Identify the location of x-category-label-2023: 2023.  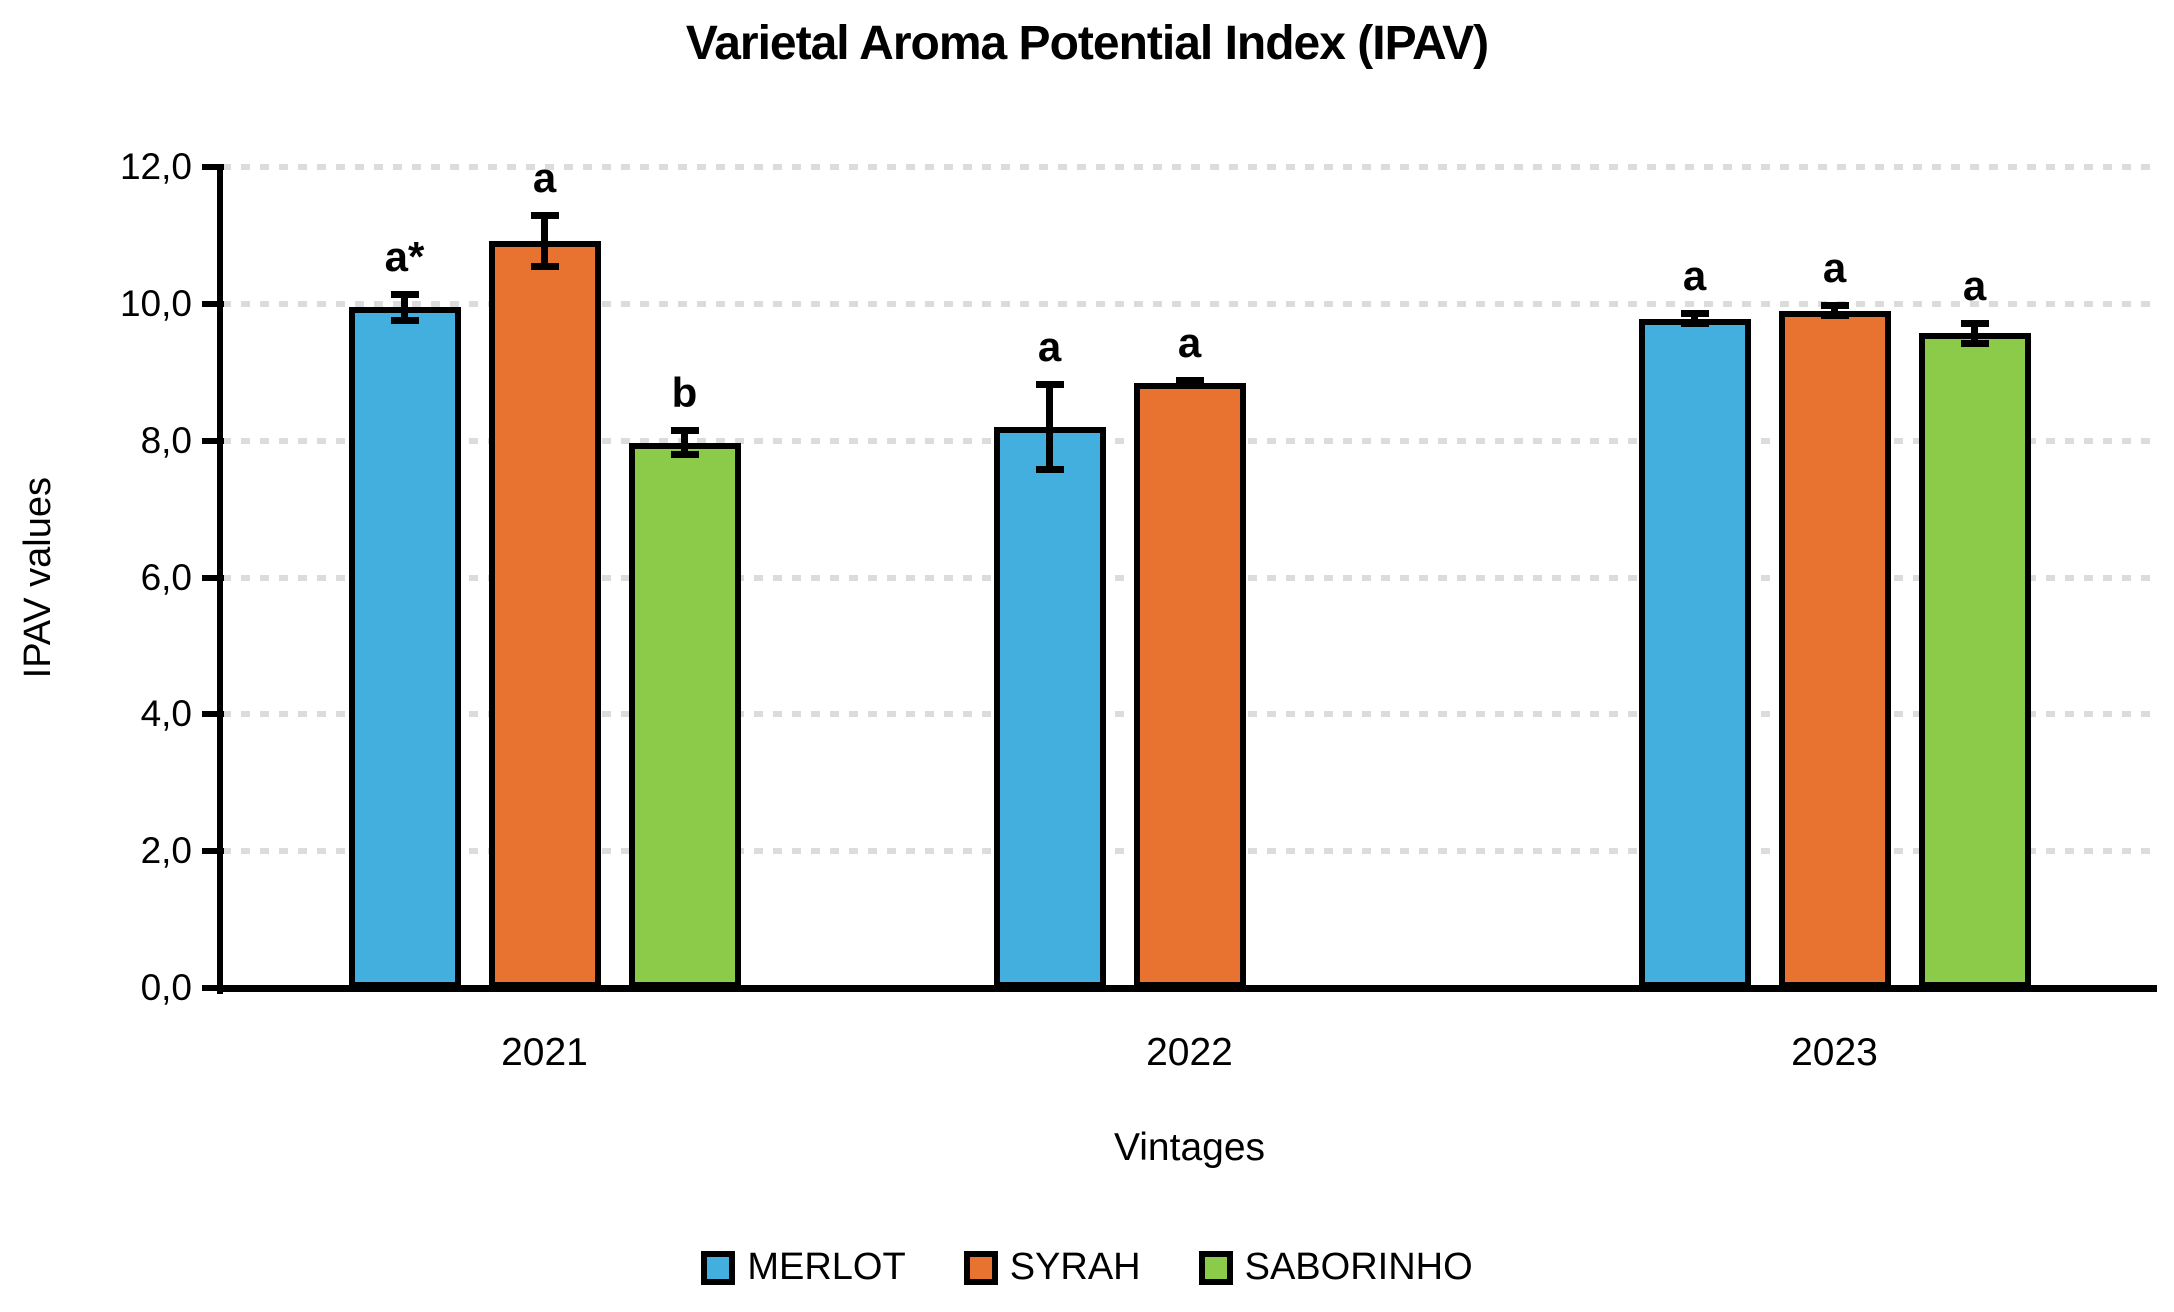
(1834, 1052).